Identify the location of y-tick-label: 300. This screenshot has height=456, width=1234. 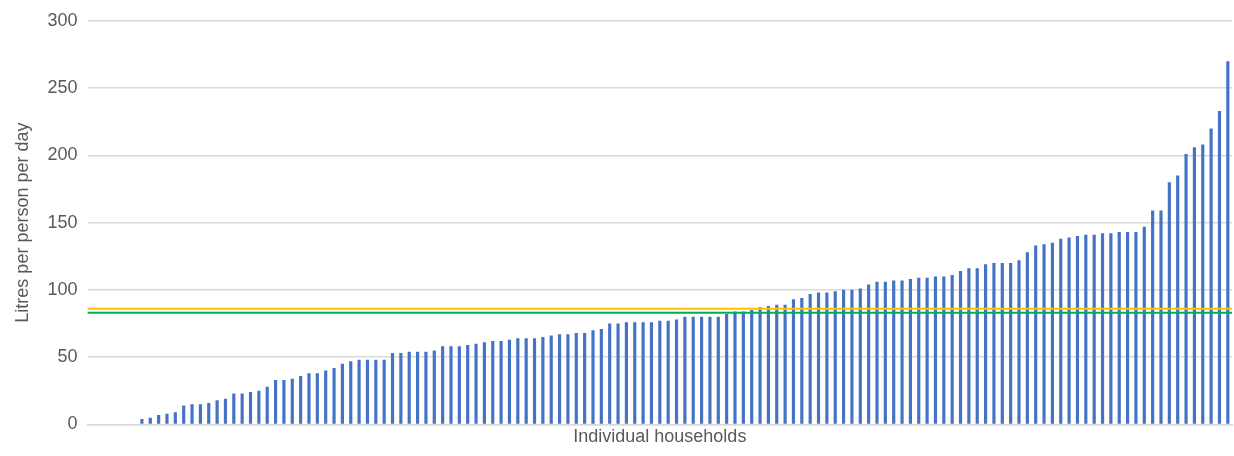
(62, 19).